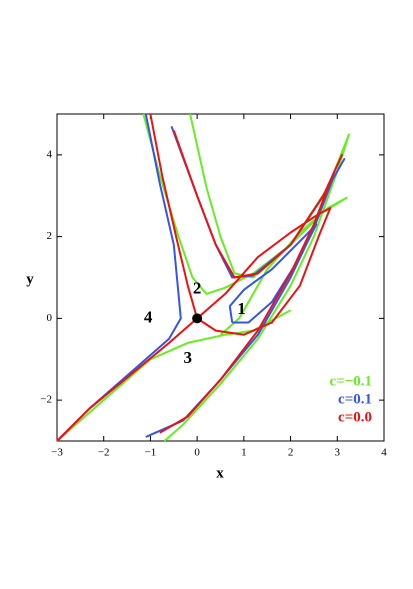 The width and height of the screenshot is (413, 589). What do you see at coordinates (384, 453) in the screenshot?
I see `x-tick-label: 4` at bounding box center [384, 453].